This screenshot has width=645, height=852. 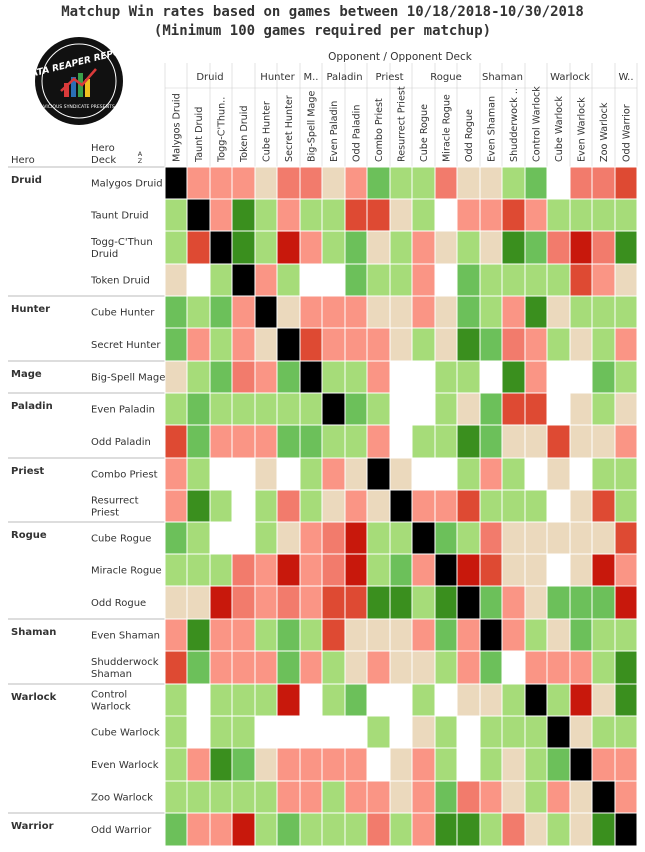 I want to click on hero-deck-label: Cube Warlock, so click(x=125, y=733).